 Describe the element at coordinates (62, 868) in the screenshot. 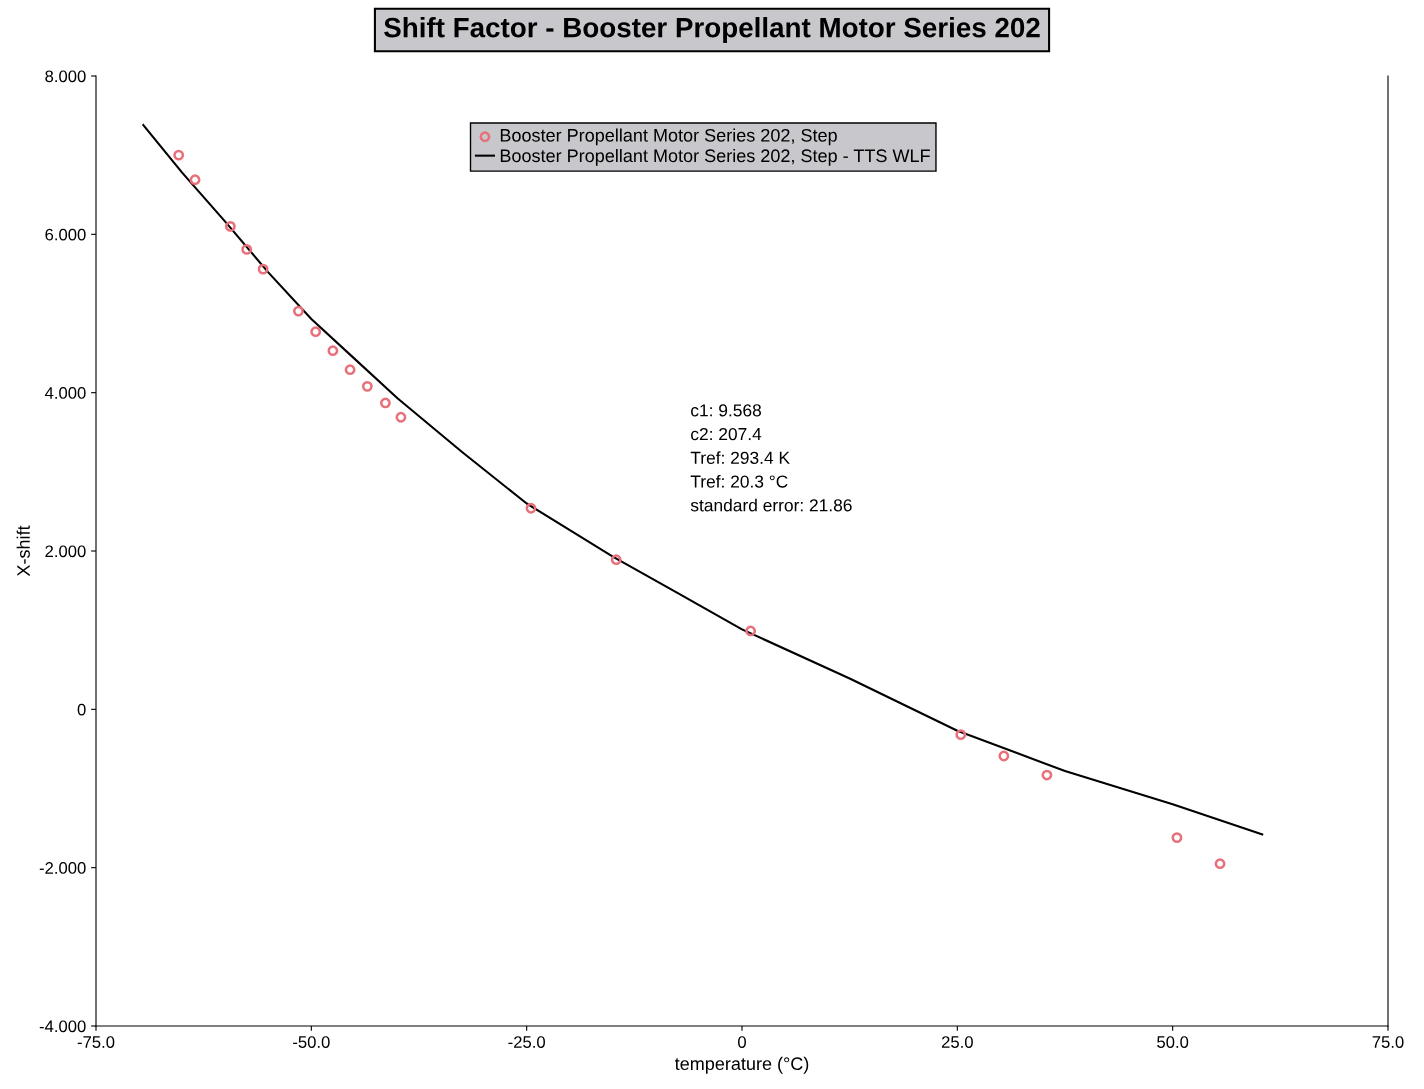

I see `y-tick-label: -2.000` at that location.